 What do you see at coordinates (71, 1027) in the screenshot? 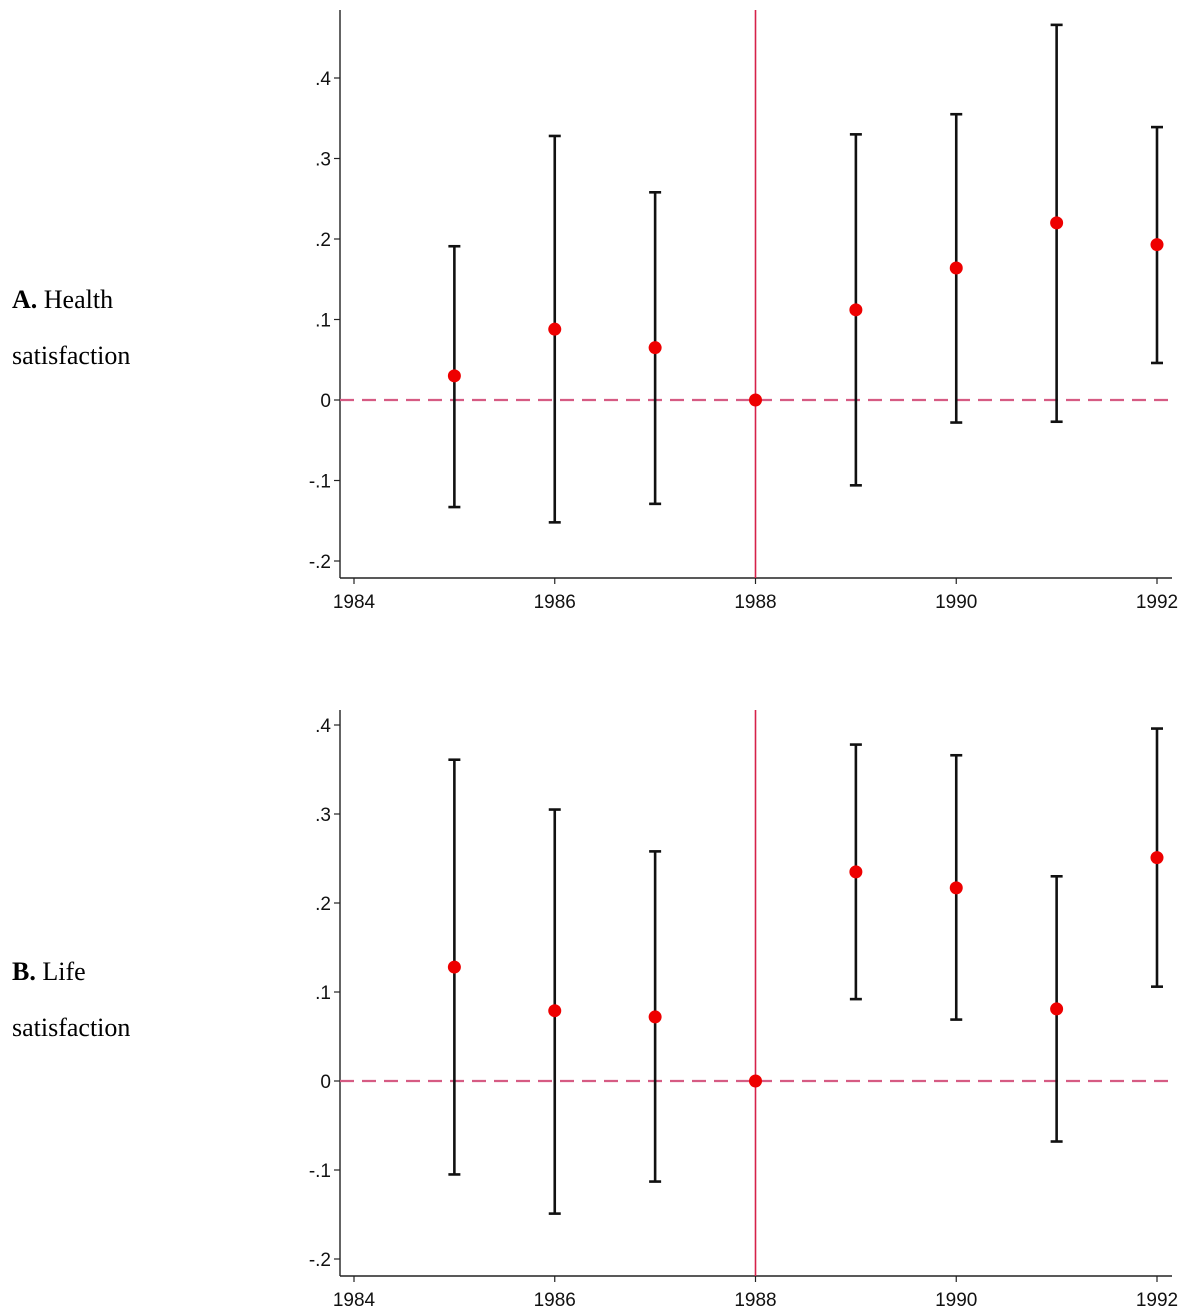
I see `panel-b-label-line2: satisfaction` at bounding box center [71, 1027].